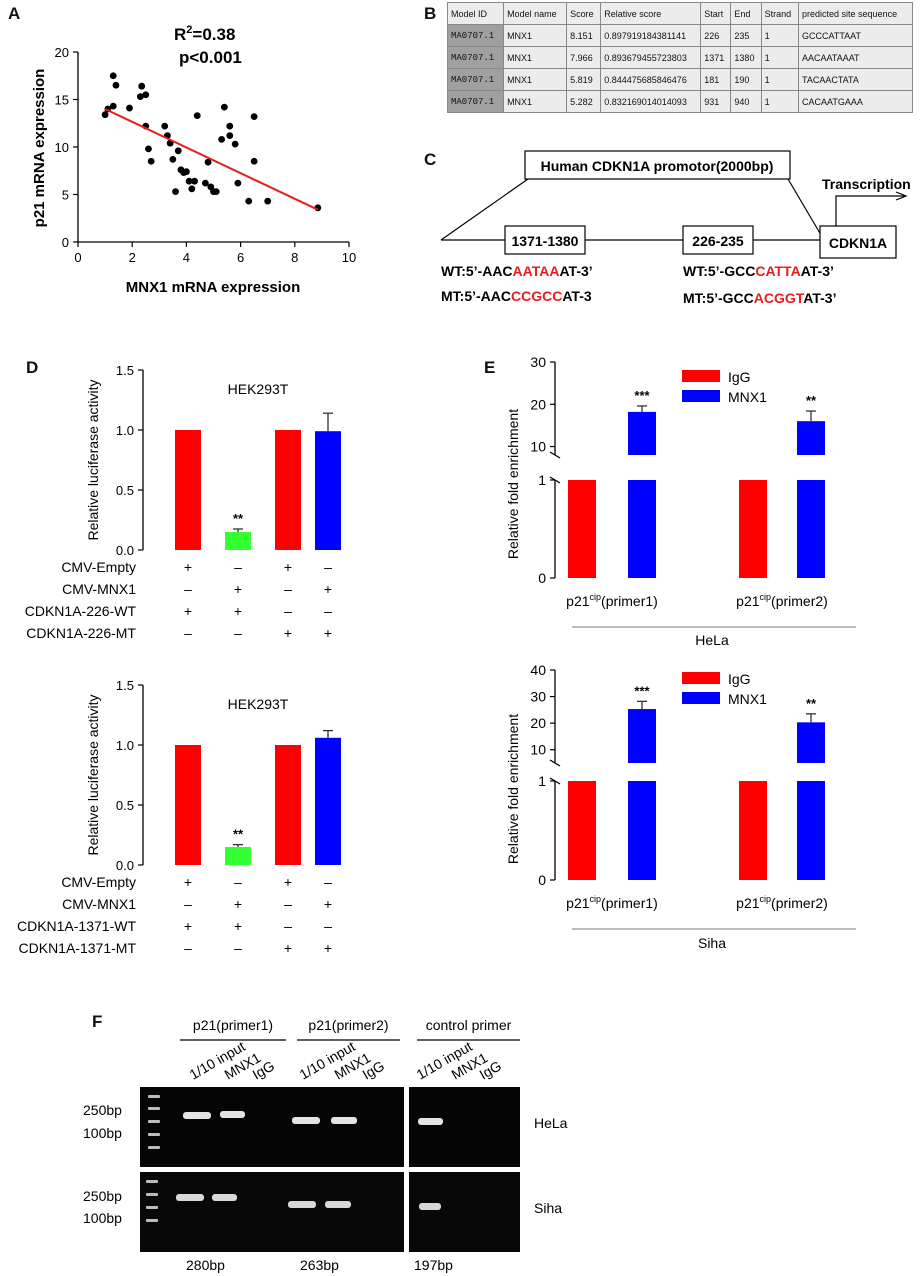  I want to click on table-cell: GCCCATTAAT, so click(855, 35).